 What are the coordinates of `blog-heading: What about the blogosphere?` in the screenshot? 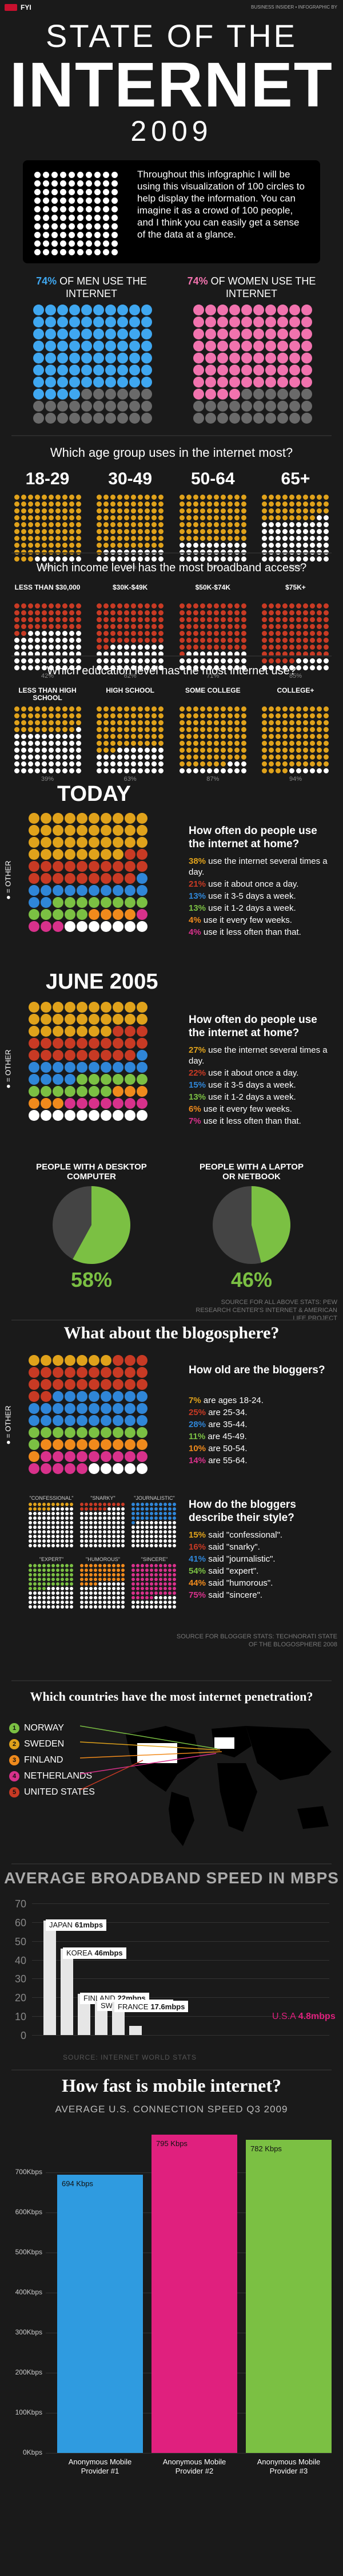 It's located at (171, 1332).